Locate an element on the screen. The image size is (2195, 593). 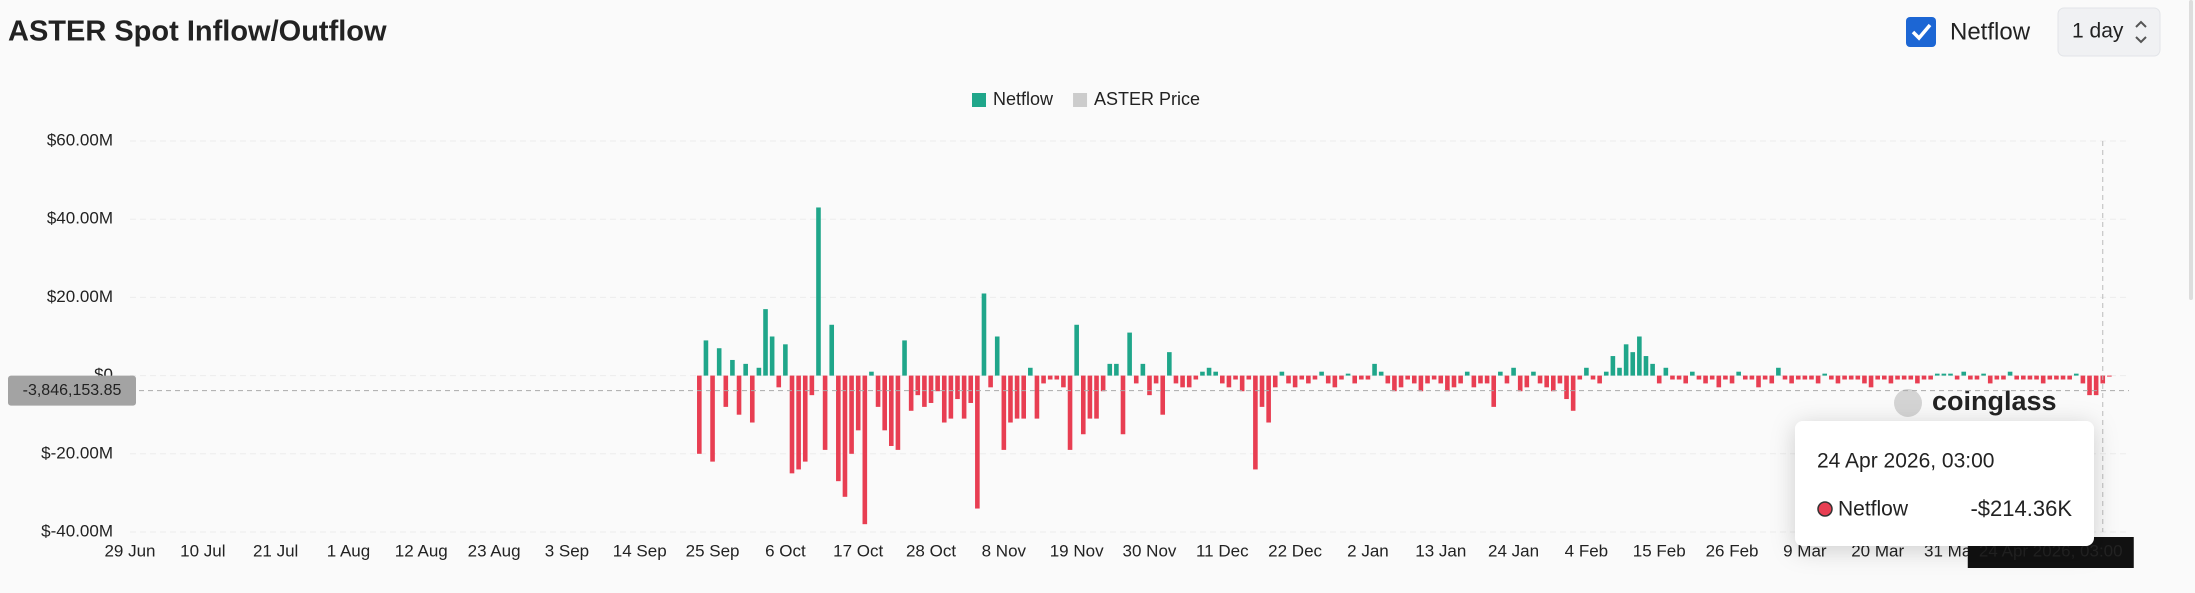
watermark-logo is located at coordinates (1908, 403).